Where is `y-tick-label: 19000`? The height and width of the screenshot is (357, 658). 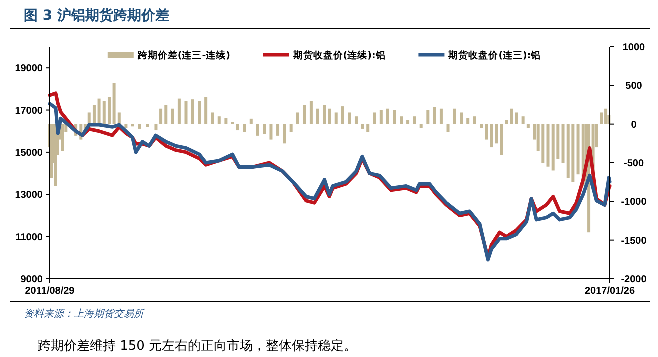
y-tick-label: 19000 is located at coordinates (29, 69).